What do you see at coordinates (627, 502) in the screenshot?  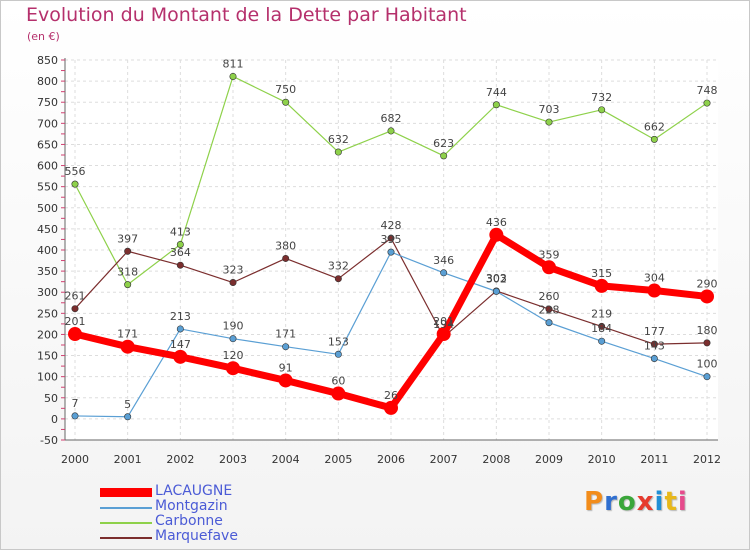 I see `logo-letter: o` at bounding box center [627, 502].